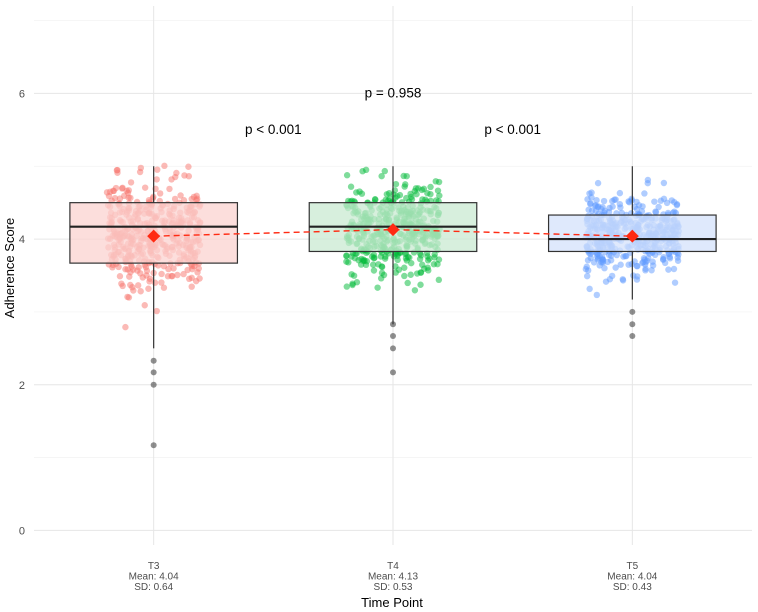 The height and width of the screenshot is (612, 758). I want to click on mean-stat-label: Mean: 4.13, so click(393, 577).